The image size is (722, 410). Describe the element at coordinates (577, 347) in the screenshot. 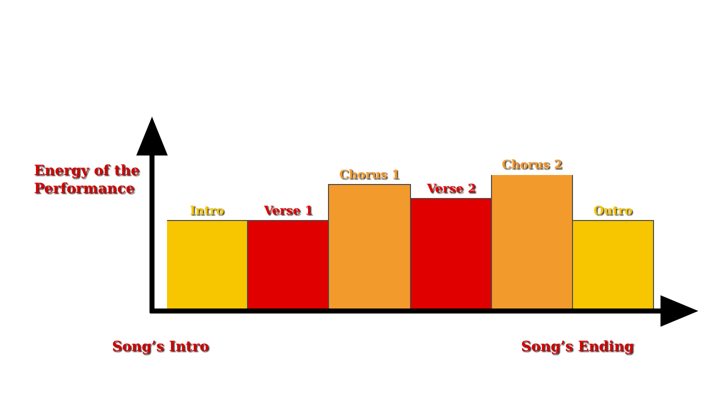

I see `text: Song’s Ending` at that location.